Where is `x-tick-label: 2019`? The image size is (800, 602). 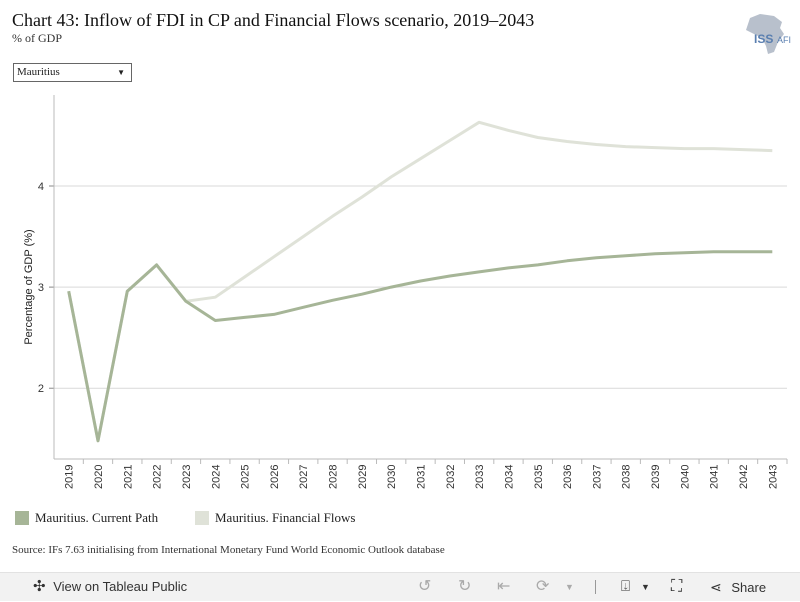 x-tick-label: 2019 is located at coordinates (70, 477).